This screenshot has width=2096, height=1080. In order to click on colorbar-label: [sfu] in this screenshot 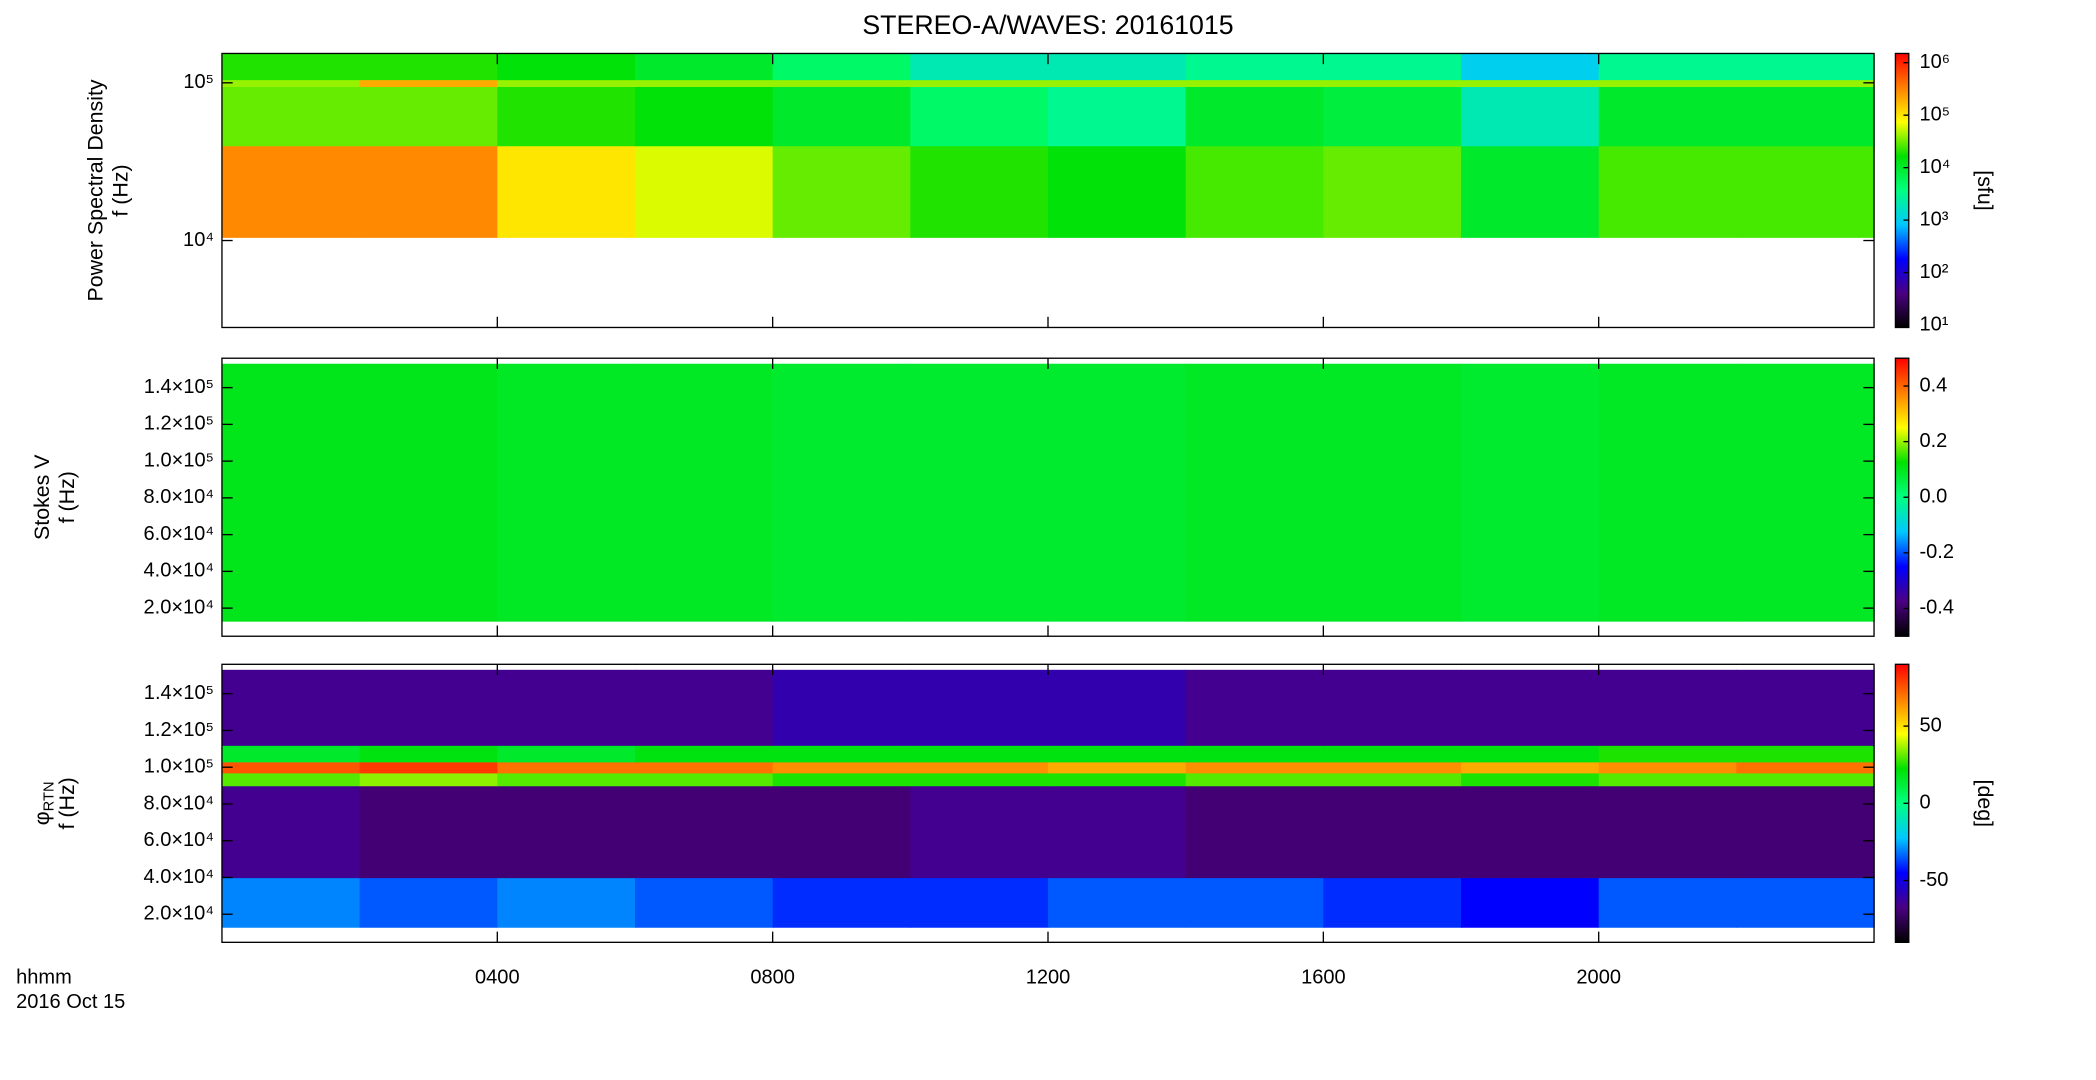, I will do `click(1985, 190)`.